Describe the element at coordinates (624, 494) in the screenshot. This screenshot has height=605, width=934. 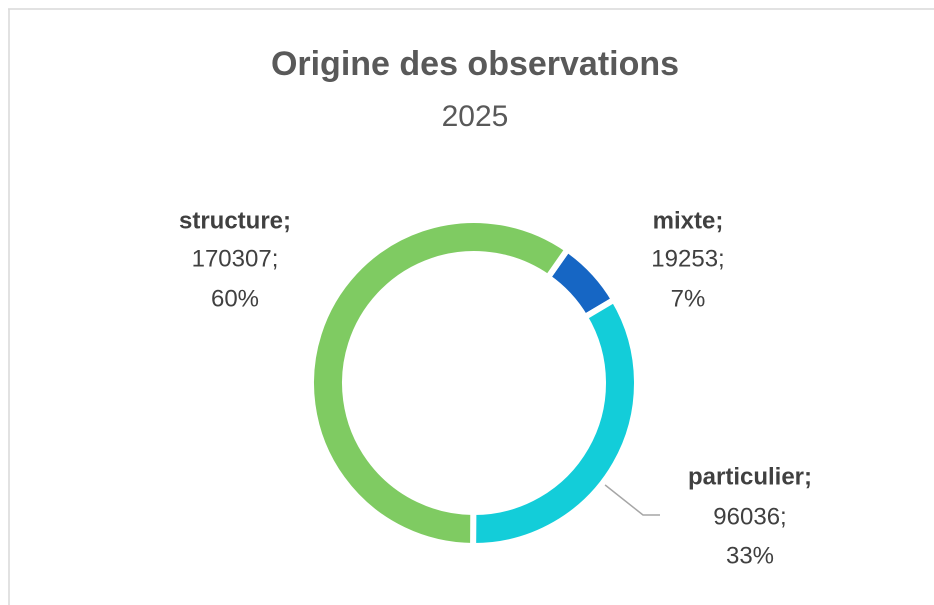
I see `leader-line` at that location.